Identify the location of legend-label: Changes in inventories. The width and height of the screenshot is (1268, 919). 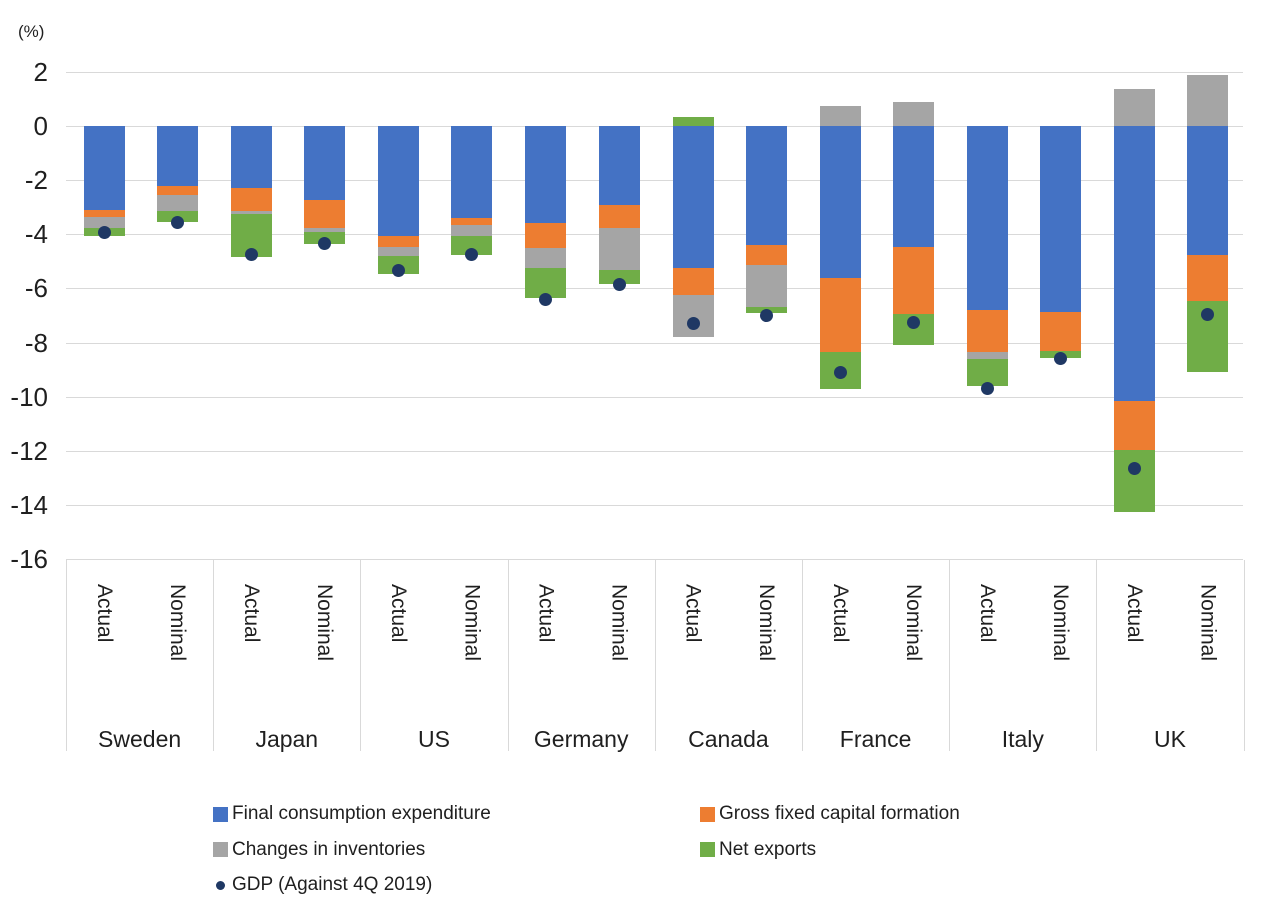
(329, 849).